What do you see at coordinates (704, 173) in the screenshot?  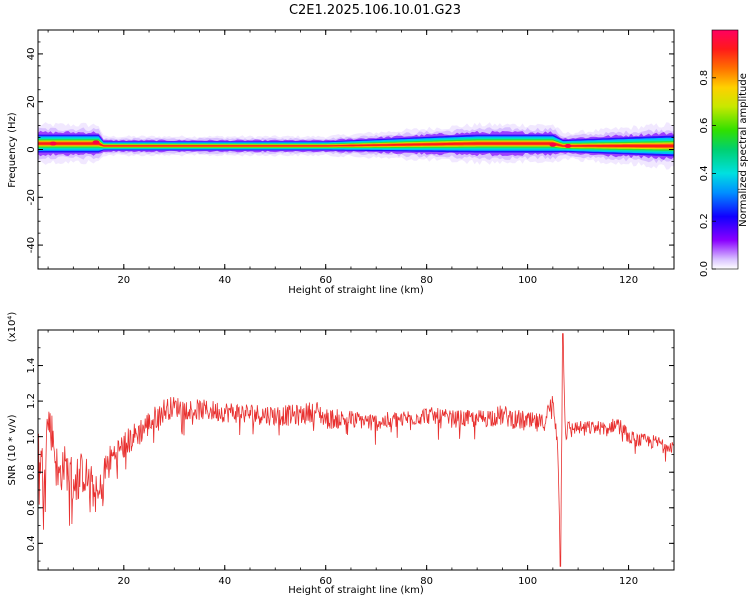 I see `colorbar-tick-label: 0.4` at bounding box center [704, 173].